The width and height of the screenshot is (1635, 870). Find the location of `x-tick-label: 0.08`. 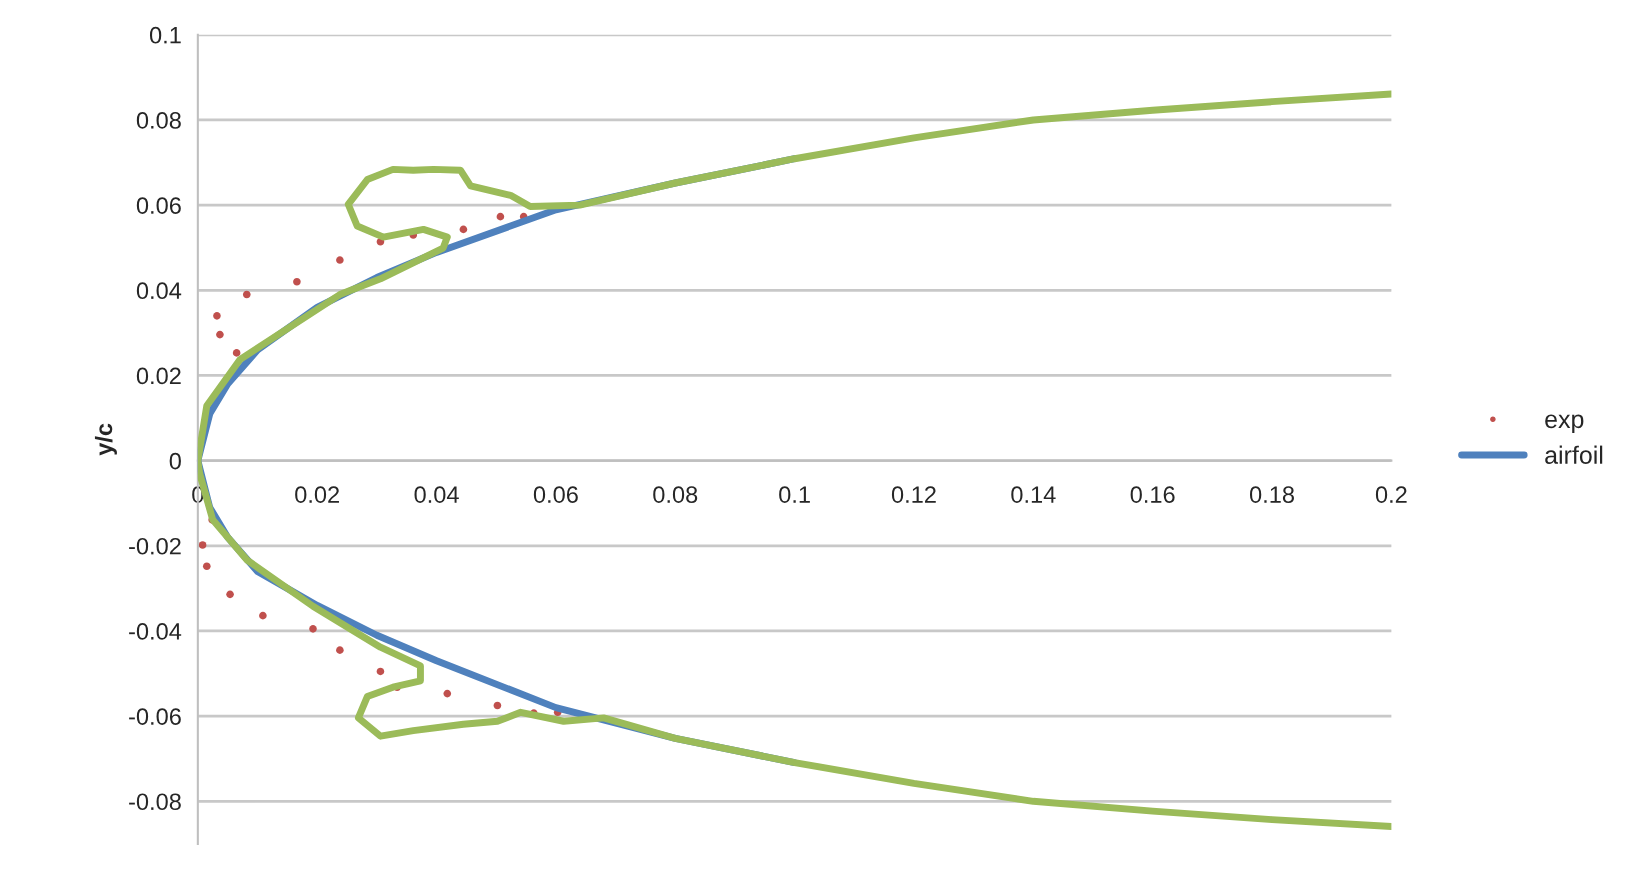

x-tick-label: 0.08 is located at coordinates (675, 494).